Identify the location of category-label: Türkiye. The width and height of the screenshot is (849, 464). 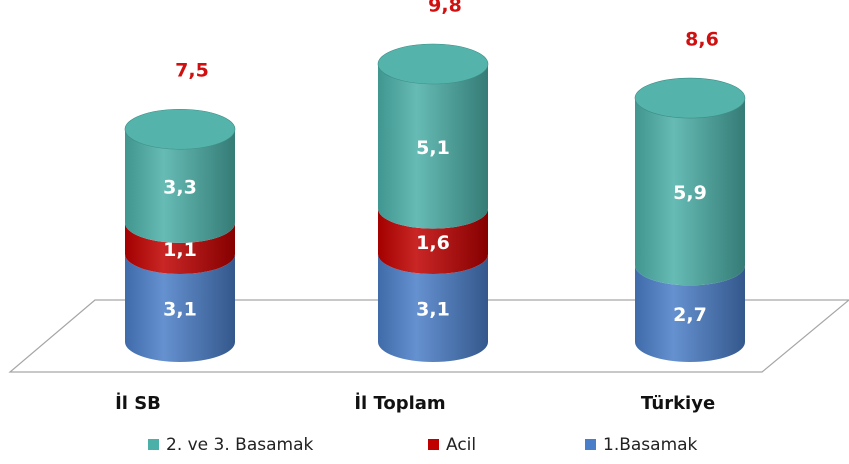
(678, 403).